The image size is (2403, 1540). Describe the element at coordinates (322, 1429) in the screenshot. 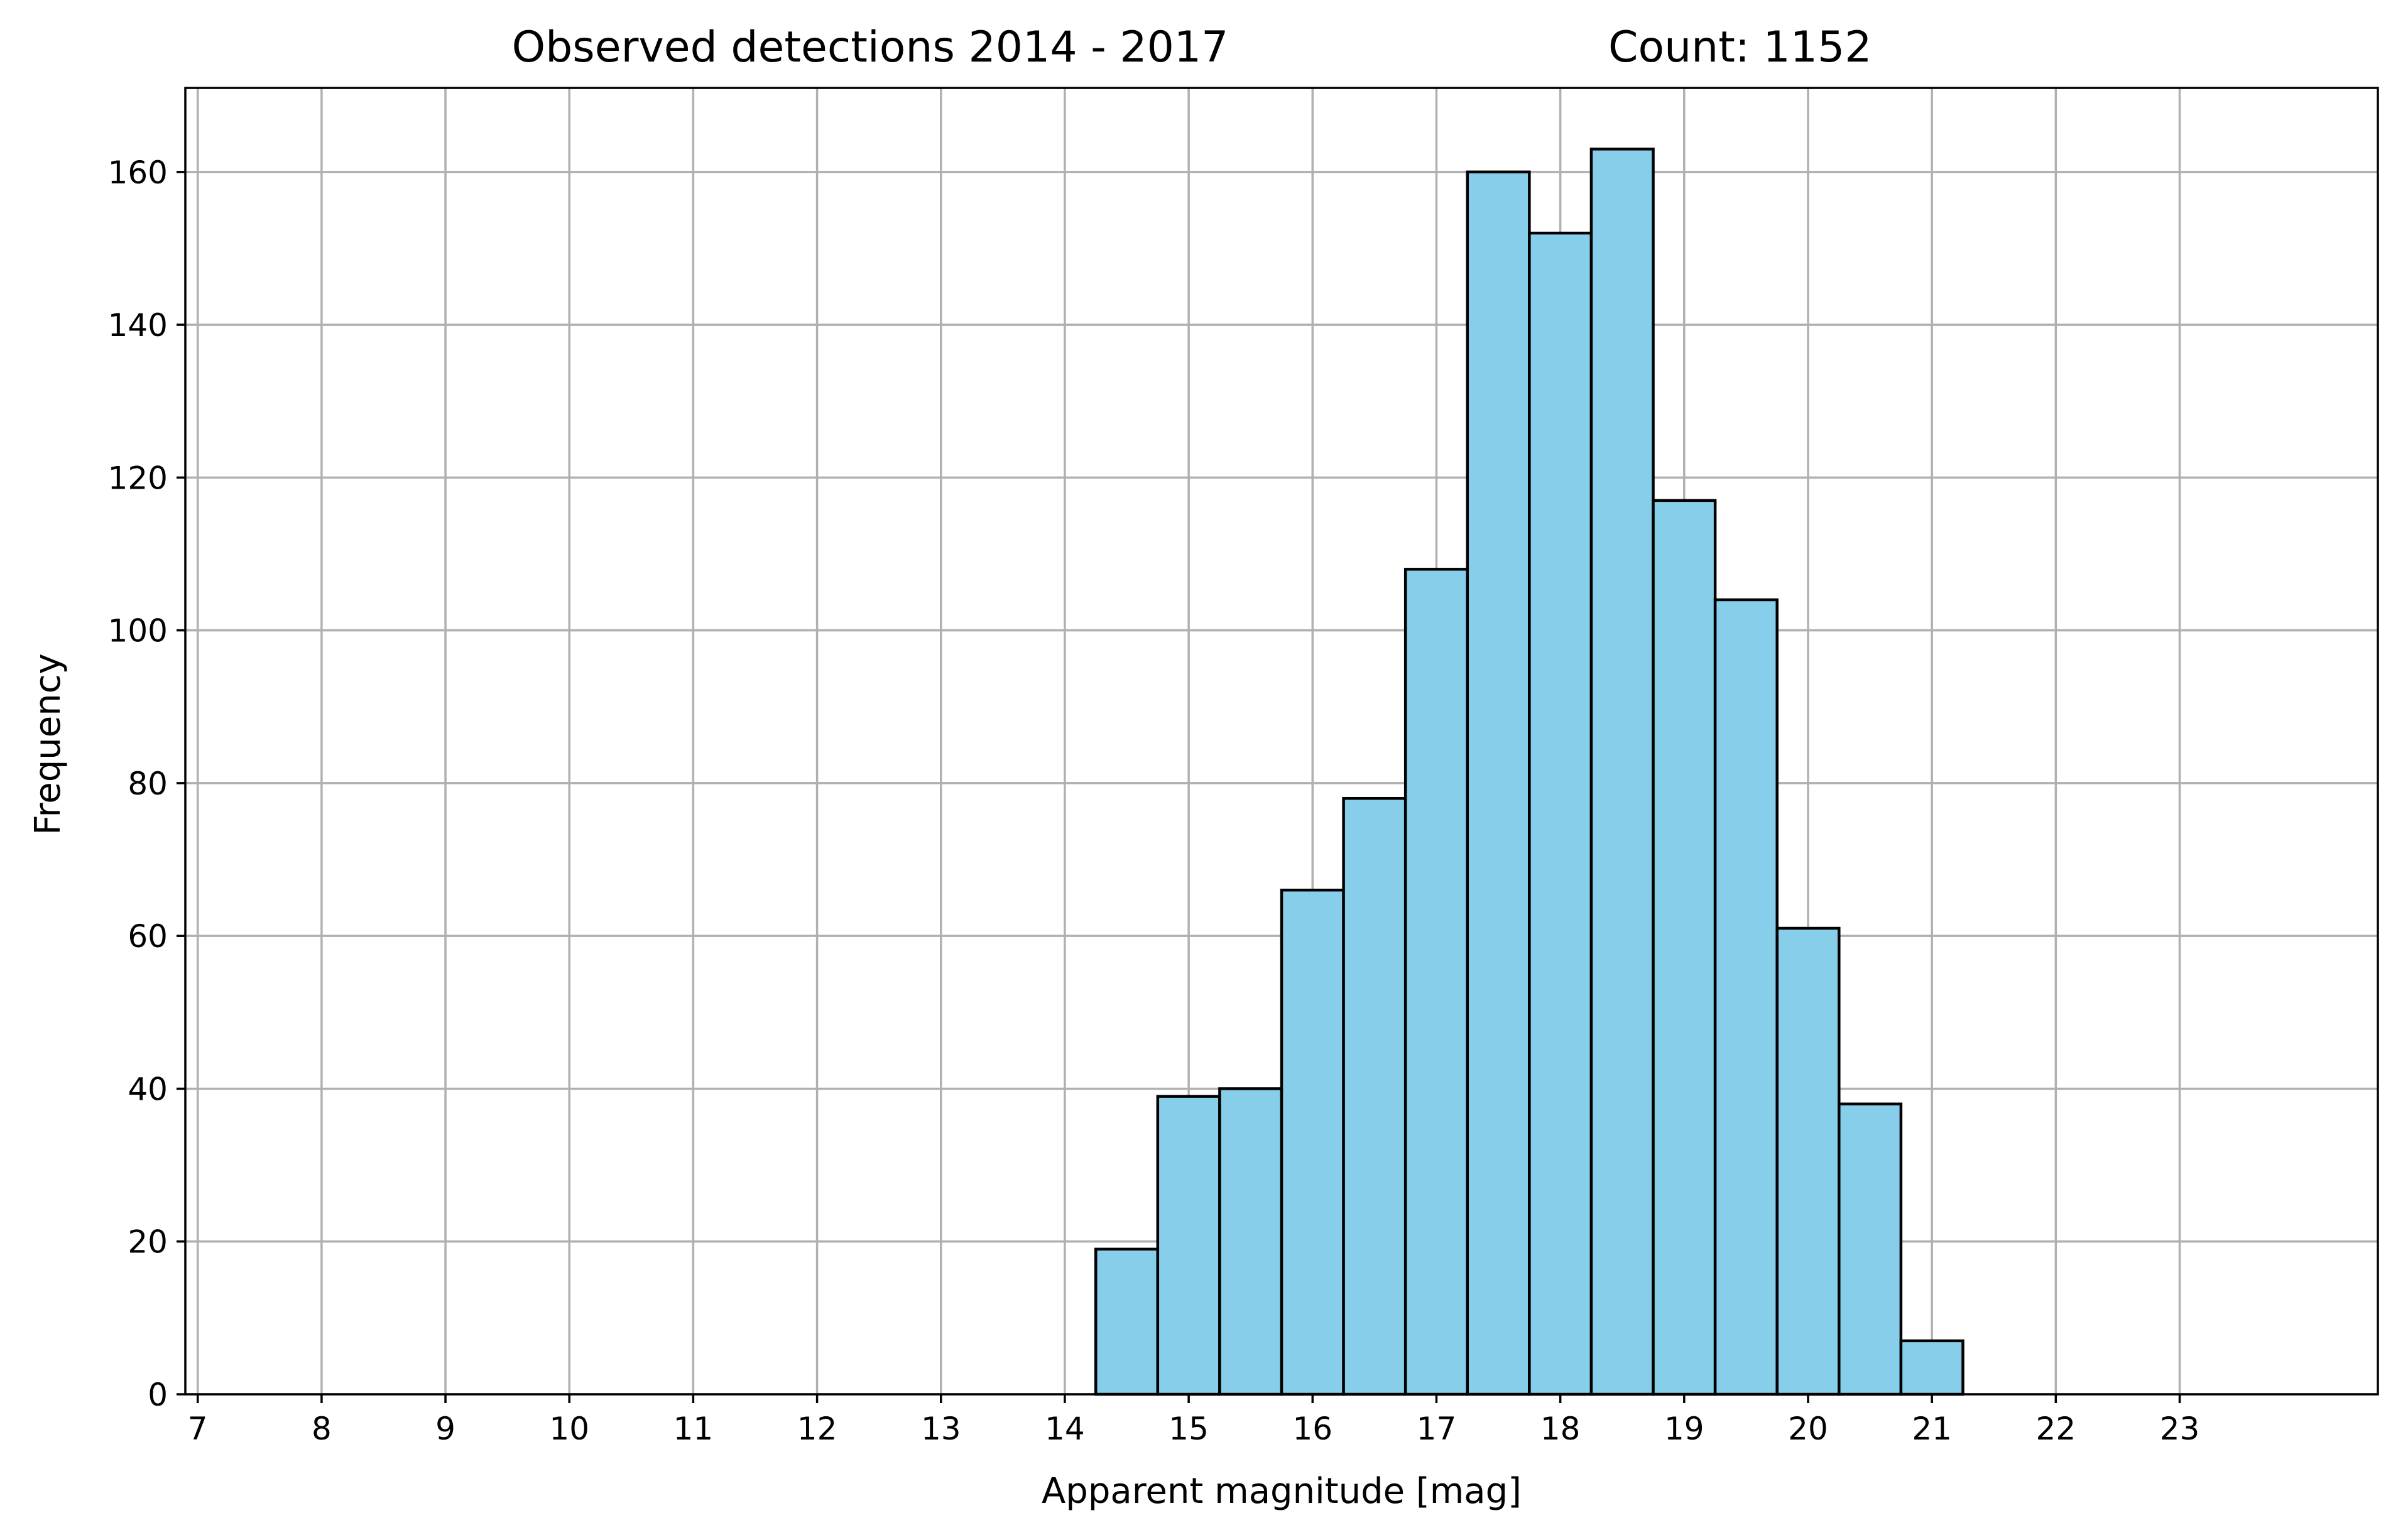

I see `x-tick-label: 8` at that location.